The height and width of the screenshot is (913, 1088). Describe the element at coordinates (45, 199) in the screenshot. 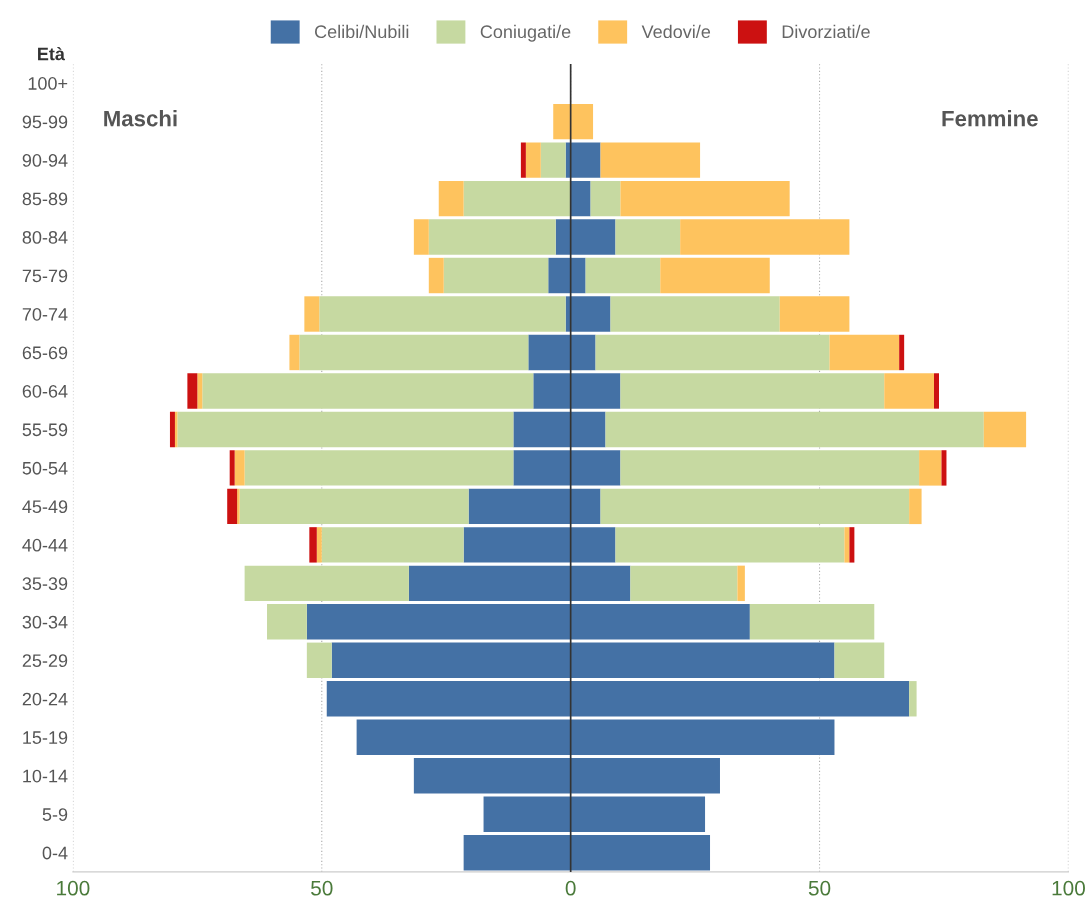

I see `y-tick-label: 85-89` at that location.